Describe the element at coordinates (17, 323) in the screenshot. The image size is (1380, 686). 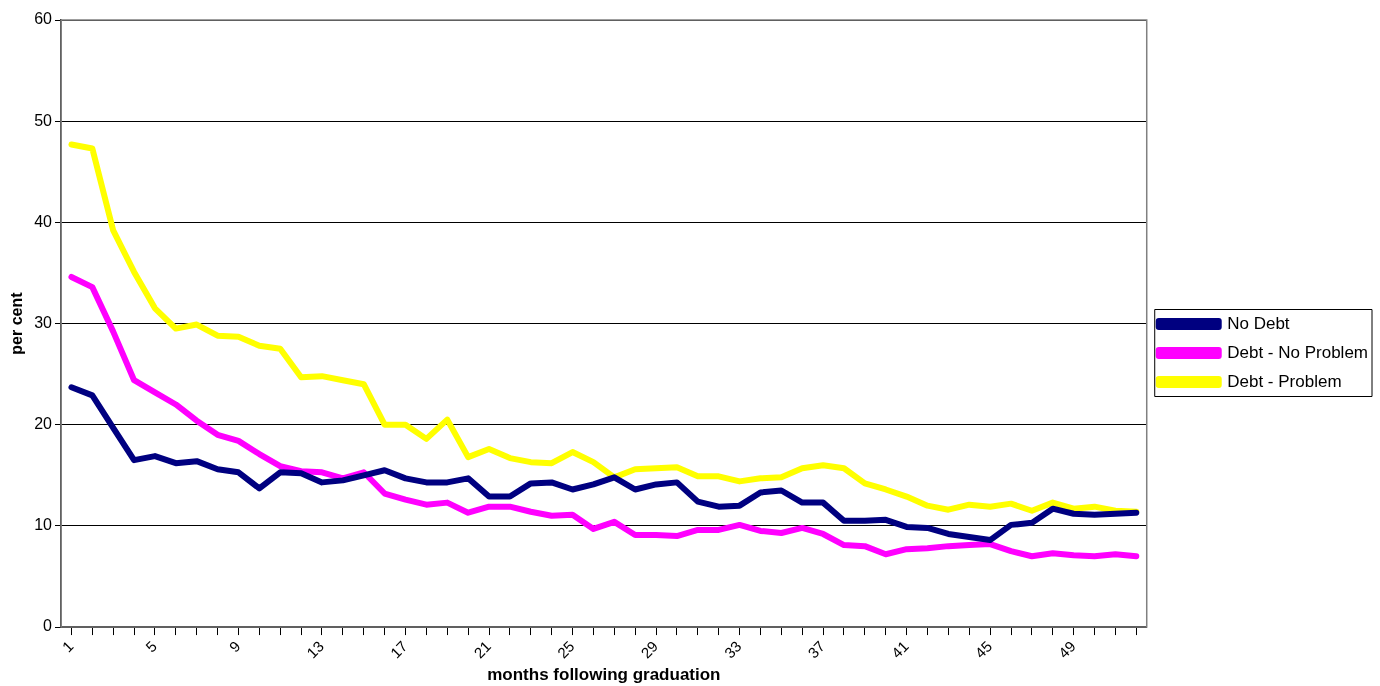
I see `y-axis-title: per cent` at that location.